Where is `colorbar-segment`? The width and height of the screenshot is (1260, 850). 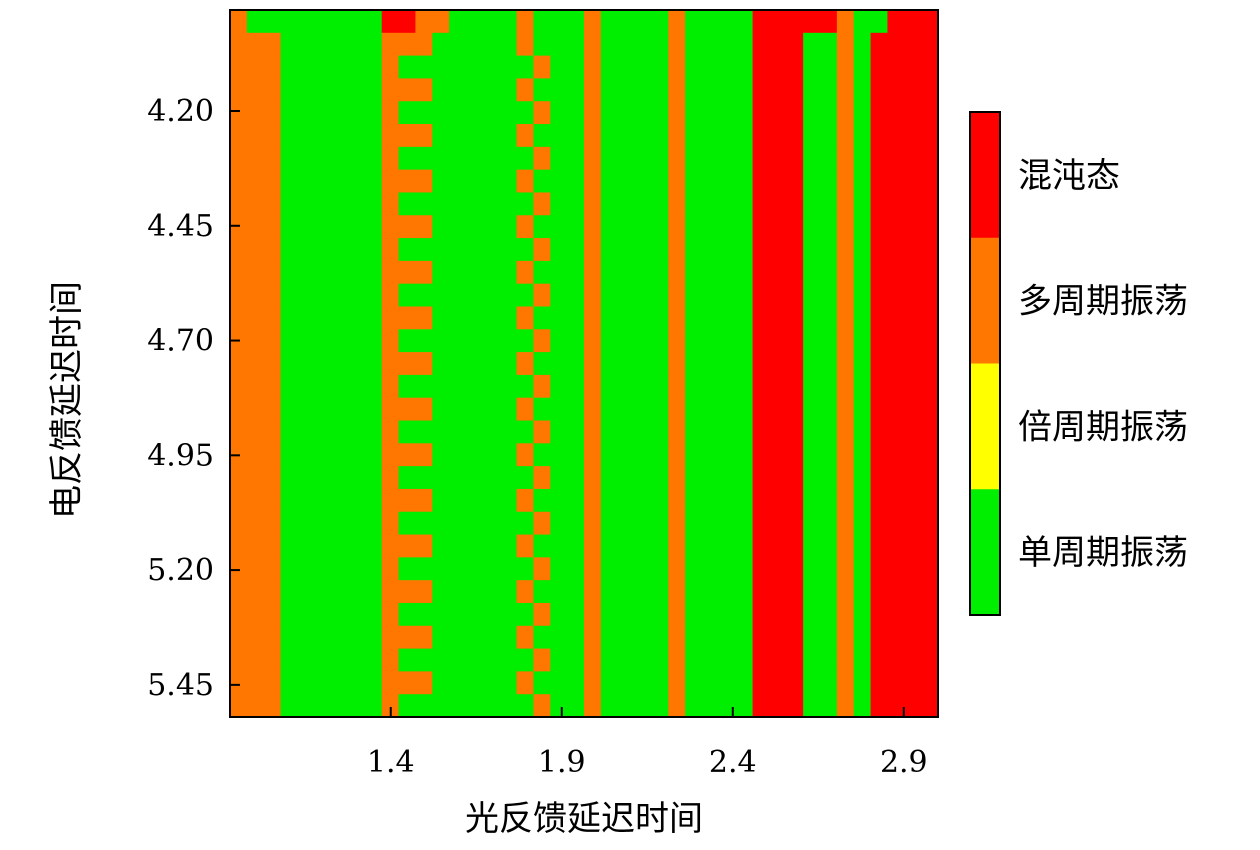
colorbar-segment is located at coordinates (985, 175).